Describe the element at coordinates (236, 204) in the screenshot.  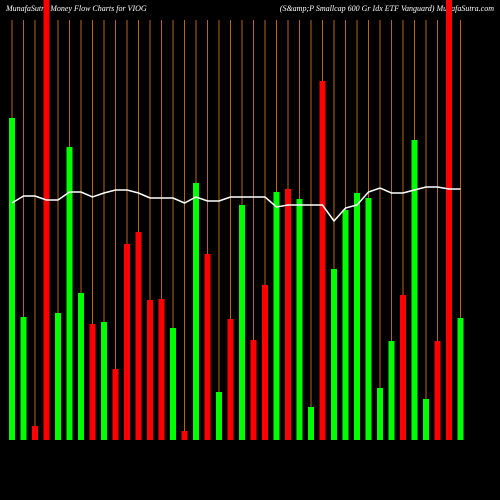
I see `money-flow-line` at that location.